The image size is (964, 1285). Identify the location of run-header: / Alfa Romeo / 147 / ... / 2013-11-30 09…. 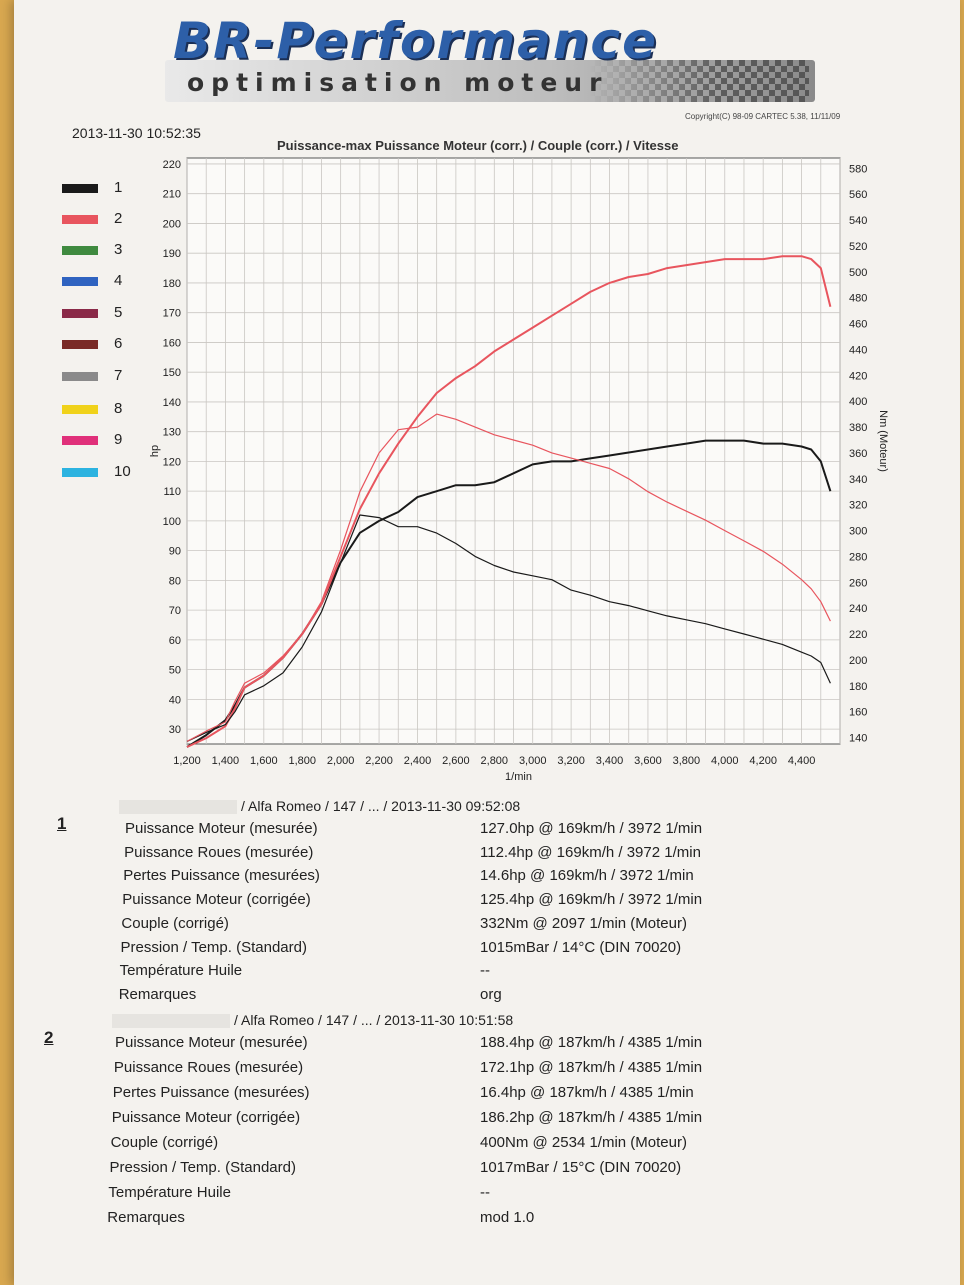
(381, 806).